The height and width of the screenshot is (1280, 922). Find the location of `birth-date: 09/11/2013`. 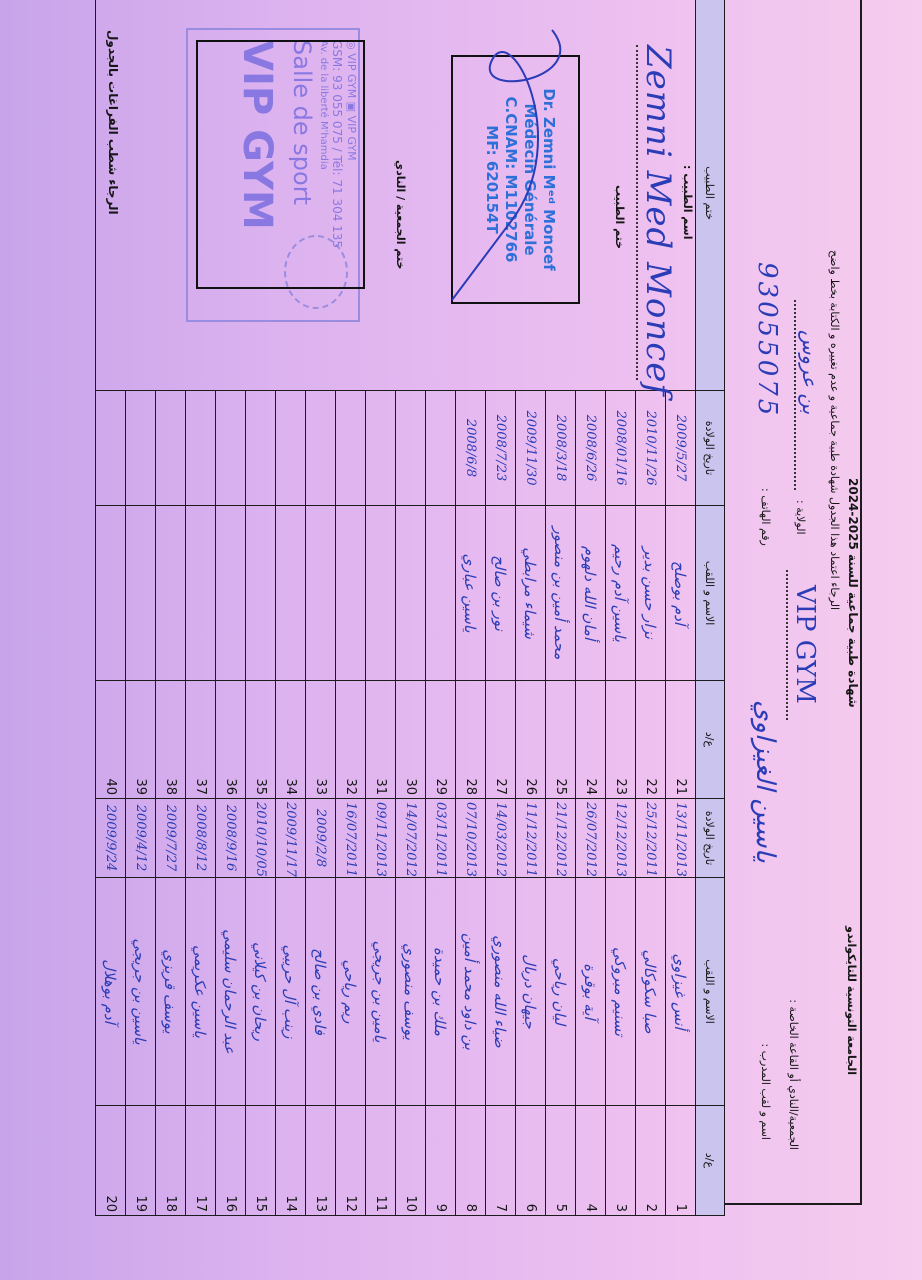

birth-date: 09/11/2013 is located at coordinates (380, 838).